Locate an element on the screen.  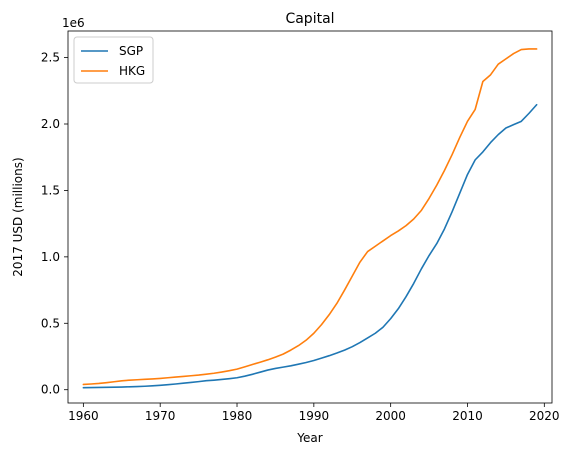
x-axis-label: Year is located at coordinates (309, 438).